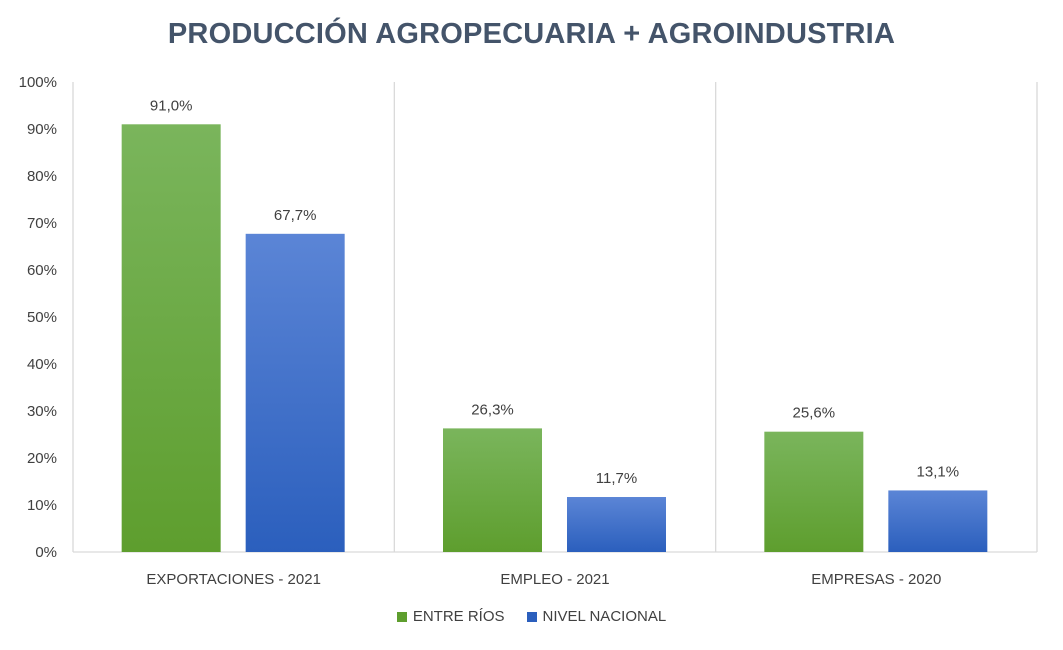 The image size is (1063, 650). Describe the element at coordinates (604, 616) in the screenshot. I see `legend-label-nivel-nacional: NIVEL NACIONAL` at that location.